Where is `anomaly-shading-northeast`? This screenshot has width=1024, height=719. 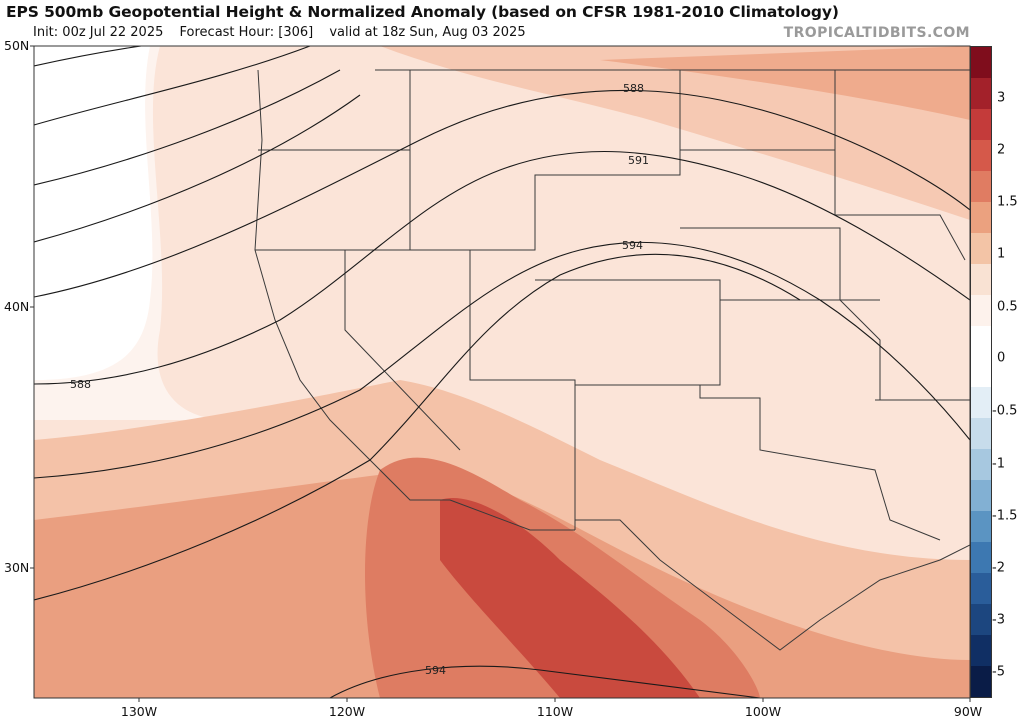
anomaly-shading-northeast is located at coordinates (785, 83).